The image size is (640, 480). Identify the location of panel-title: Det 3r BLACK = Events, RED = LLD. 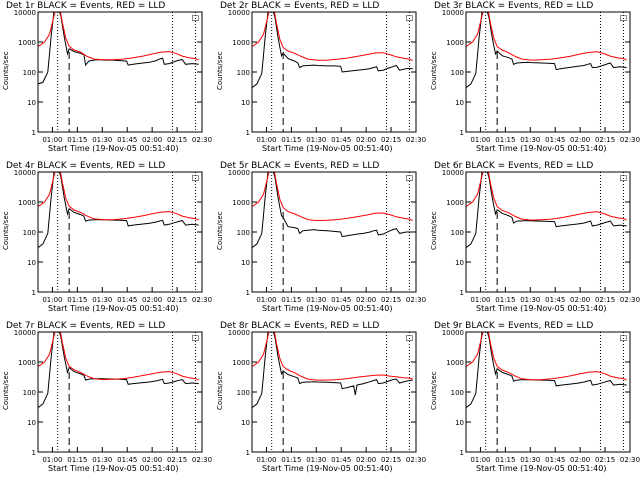
(514, 6).